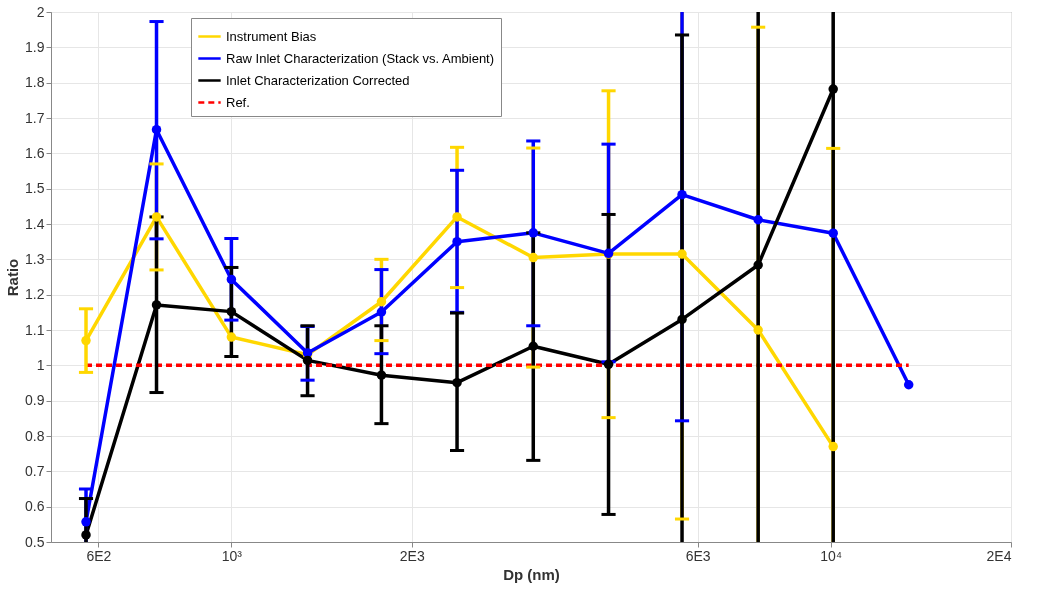  I want to click on y-tick-label: 0.5, so click(35, 541).